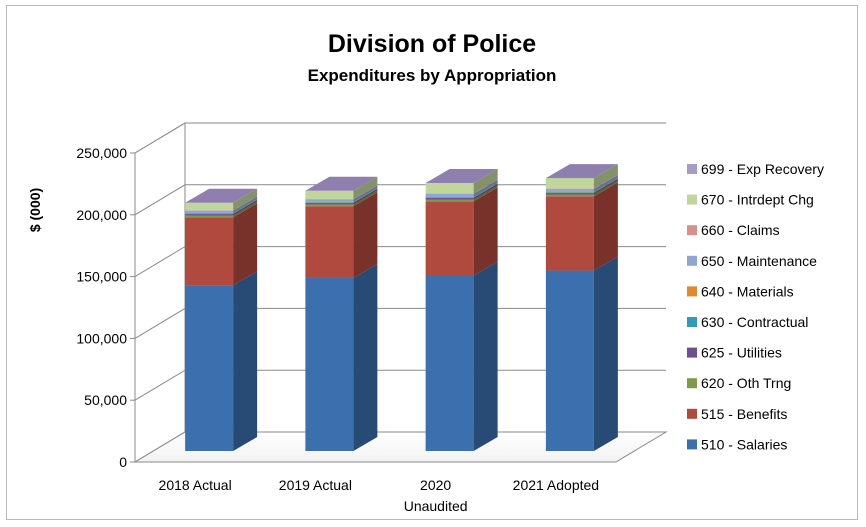 The width and height of the screenshot is (866, 527). Describe the element at coordinates (754, 322) in the screenshot. I see `legend-label: 630 - Contractual` at that location.